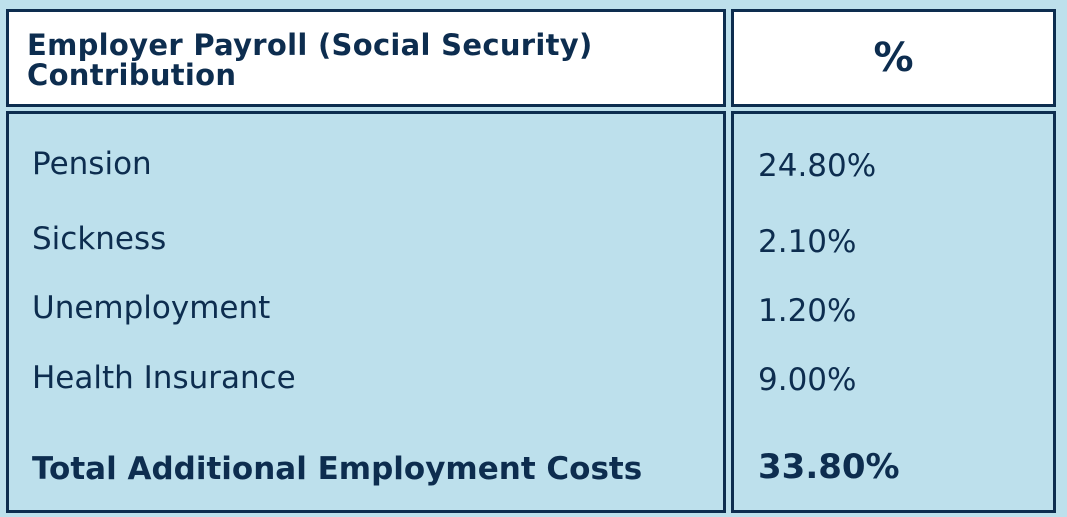 The image size is (1067, 517). I want to click on header-percent: %, so click(893, 58).